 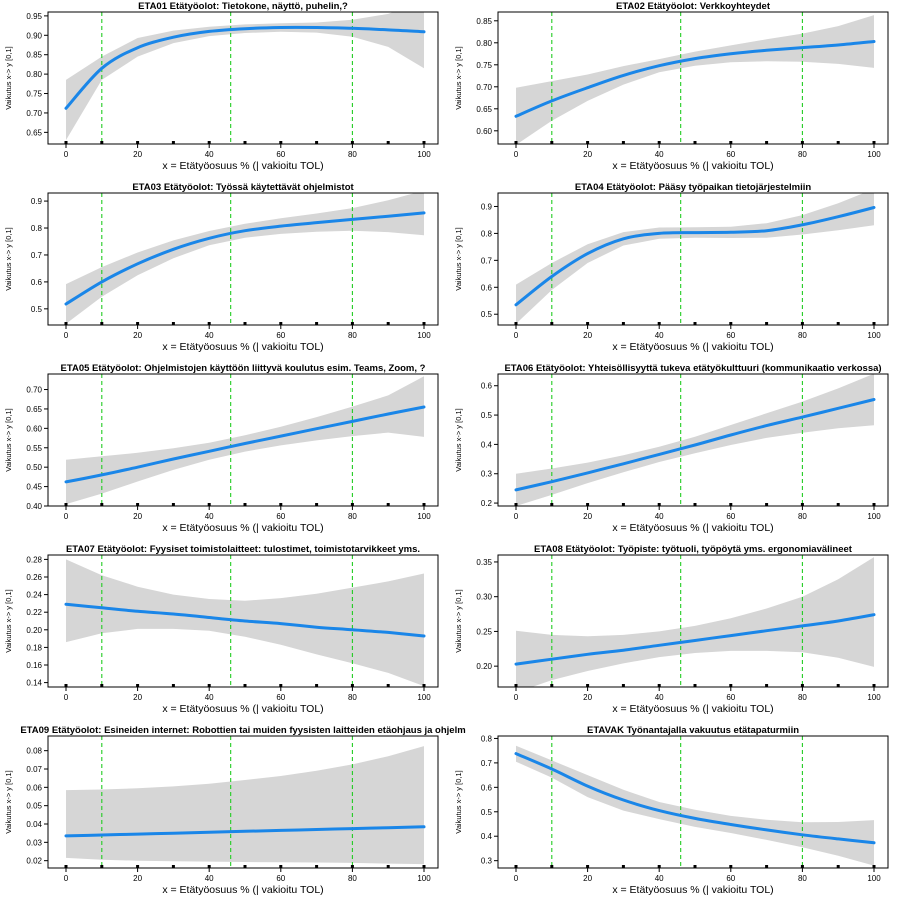 I want to click on y-tick-label: 0.08, so click(x=34, y=751).